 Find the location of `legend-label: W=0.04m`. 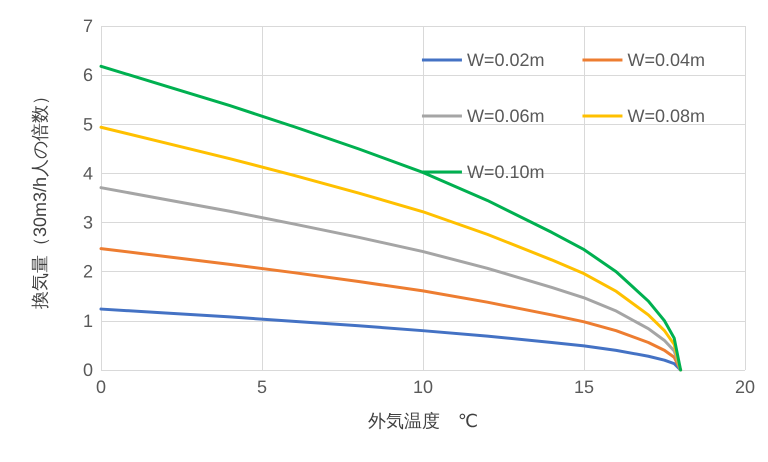

legend-label: W=0.04m is located at coordinates (666, 60).